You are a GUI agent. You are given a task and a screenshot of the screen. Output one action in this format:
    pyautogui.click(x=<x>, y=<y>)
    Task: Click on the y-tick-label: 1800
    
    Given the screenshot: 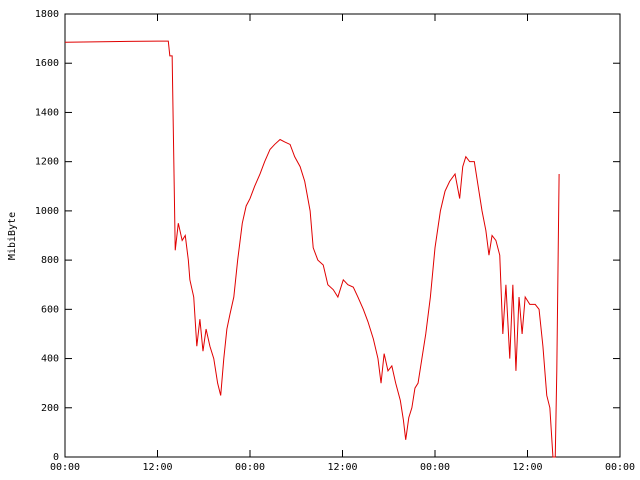 What is the action you would take?
    pyautogui.click(x=47, y=14)
    